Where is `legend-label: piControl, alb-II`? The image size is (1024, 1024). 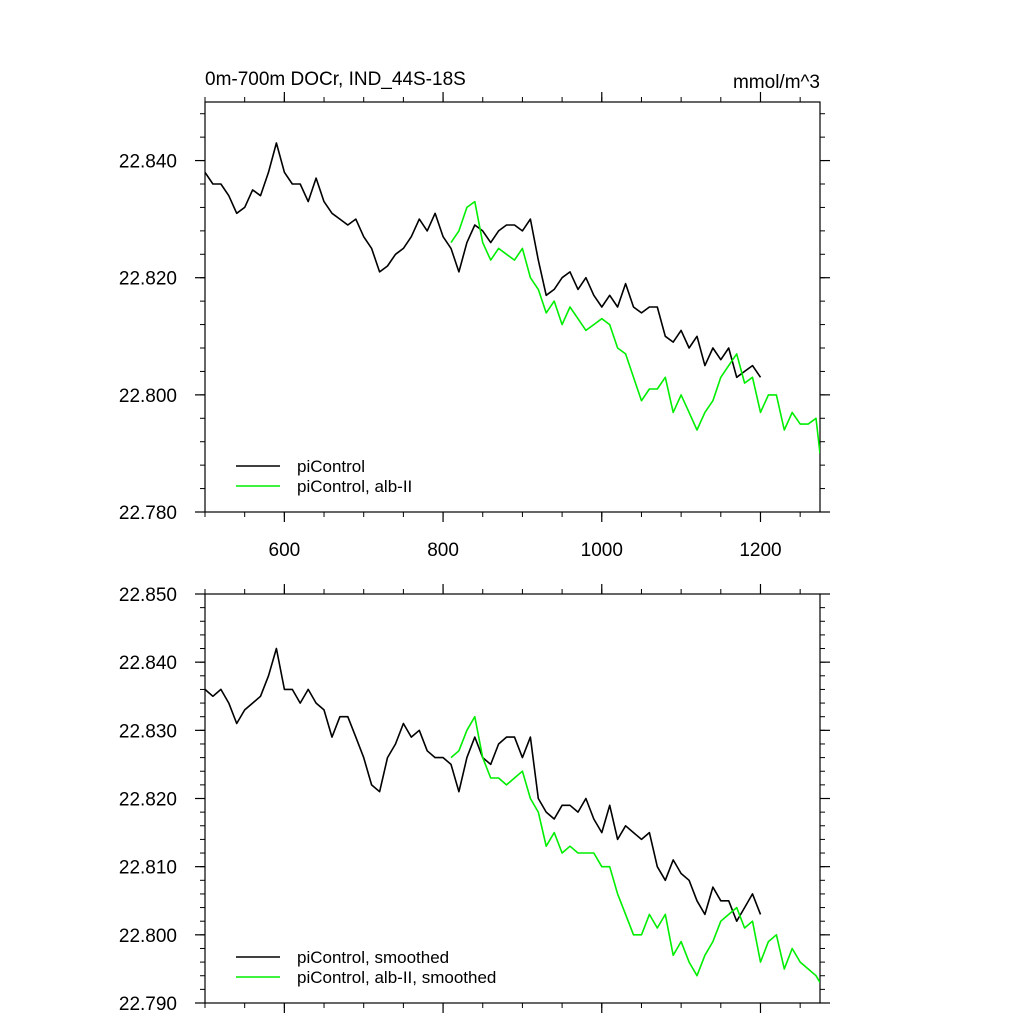
legend-label: piControl, alb-II is located at coordinates (354, 486).